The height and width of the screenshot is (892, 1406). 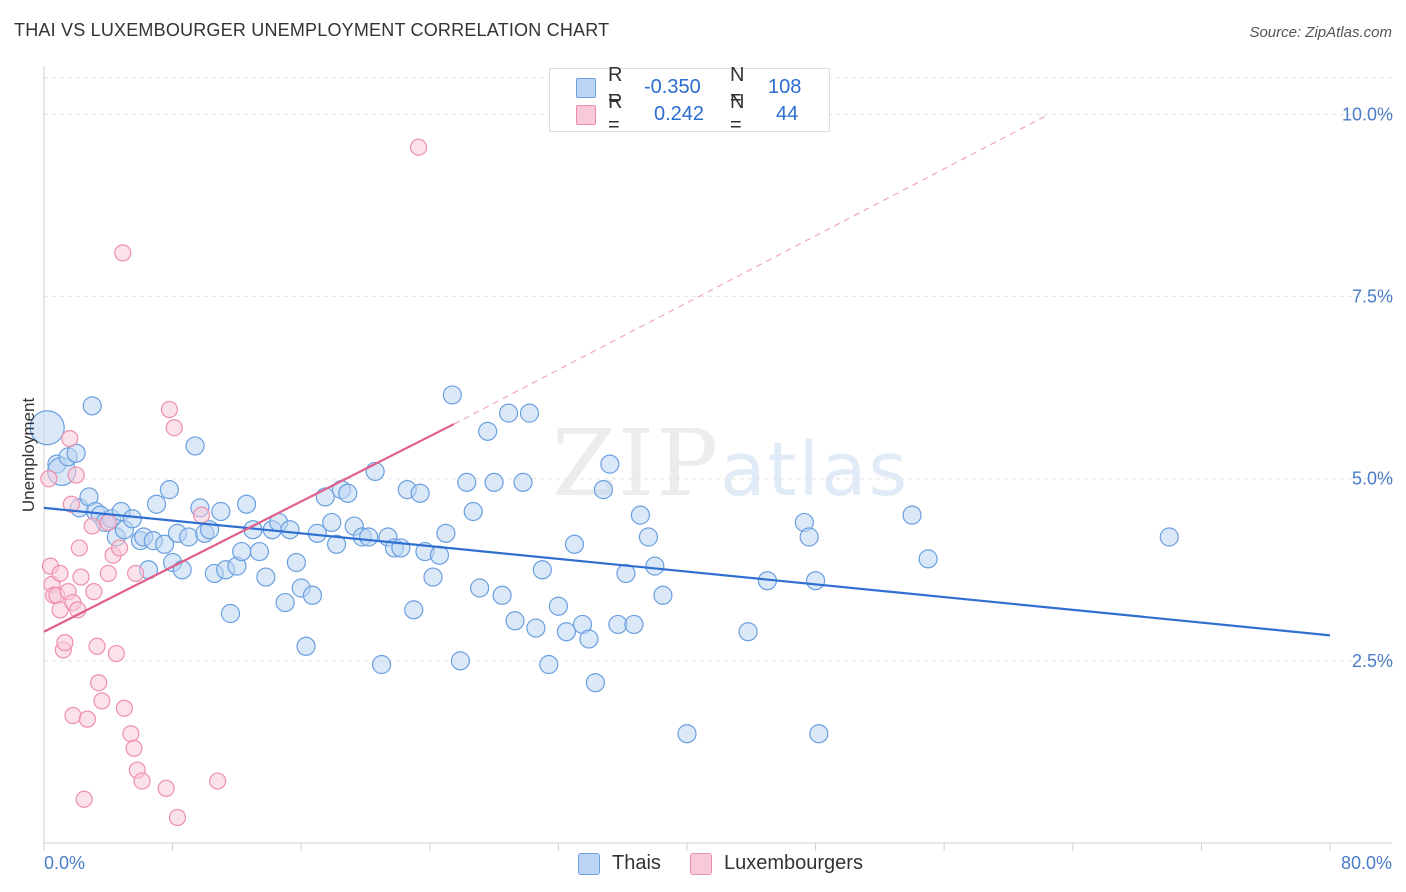 What do you see at coordinates (737, 113) in the screenshot?
I see `legend-n-label: N =` at bounding box center [737, 113].